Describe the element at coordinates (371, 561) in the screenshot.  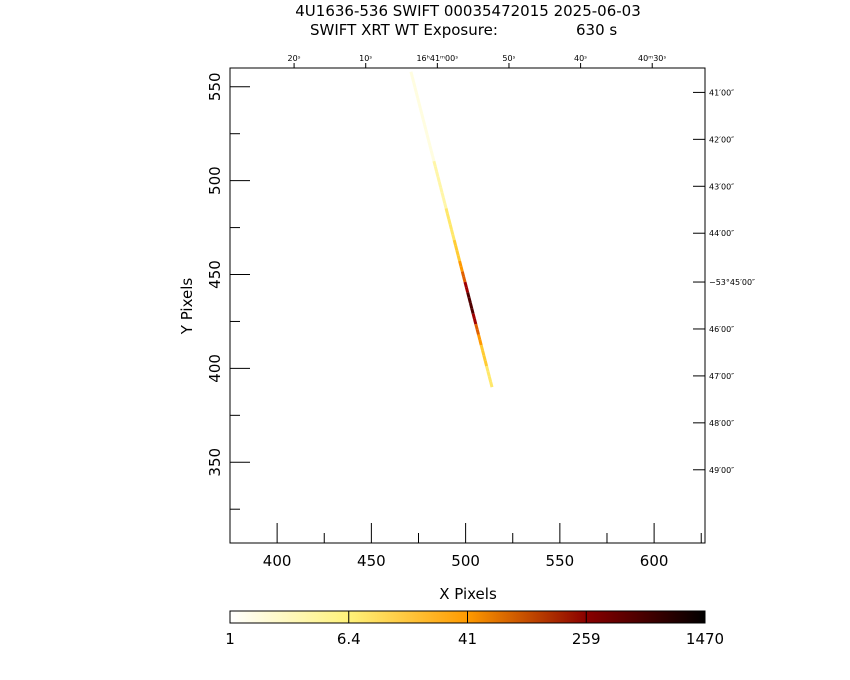
I see `x-tick-label: 450` at that location.